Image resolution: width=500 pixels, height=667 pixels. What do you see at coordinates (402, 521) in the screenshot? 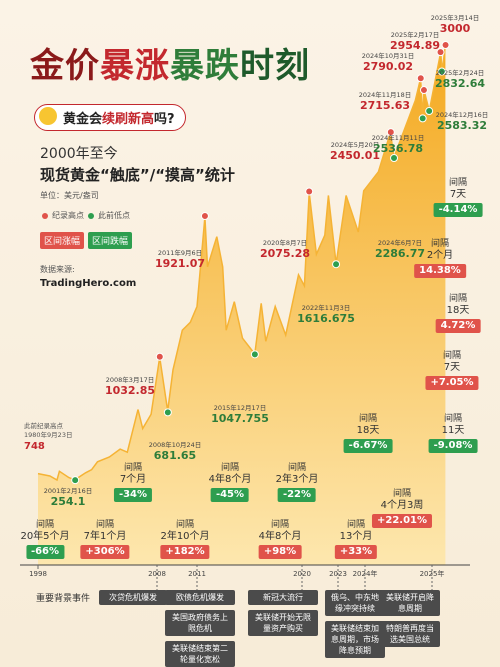
I see `interval-change: +22.01%` at bounding box center [402, 521].